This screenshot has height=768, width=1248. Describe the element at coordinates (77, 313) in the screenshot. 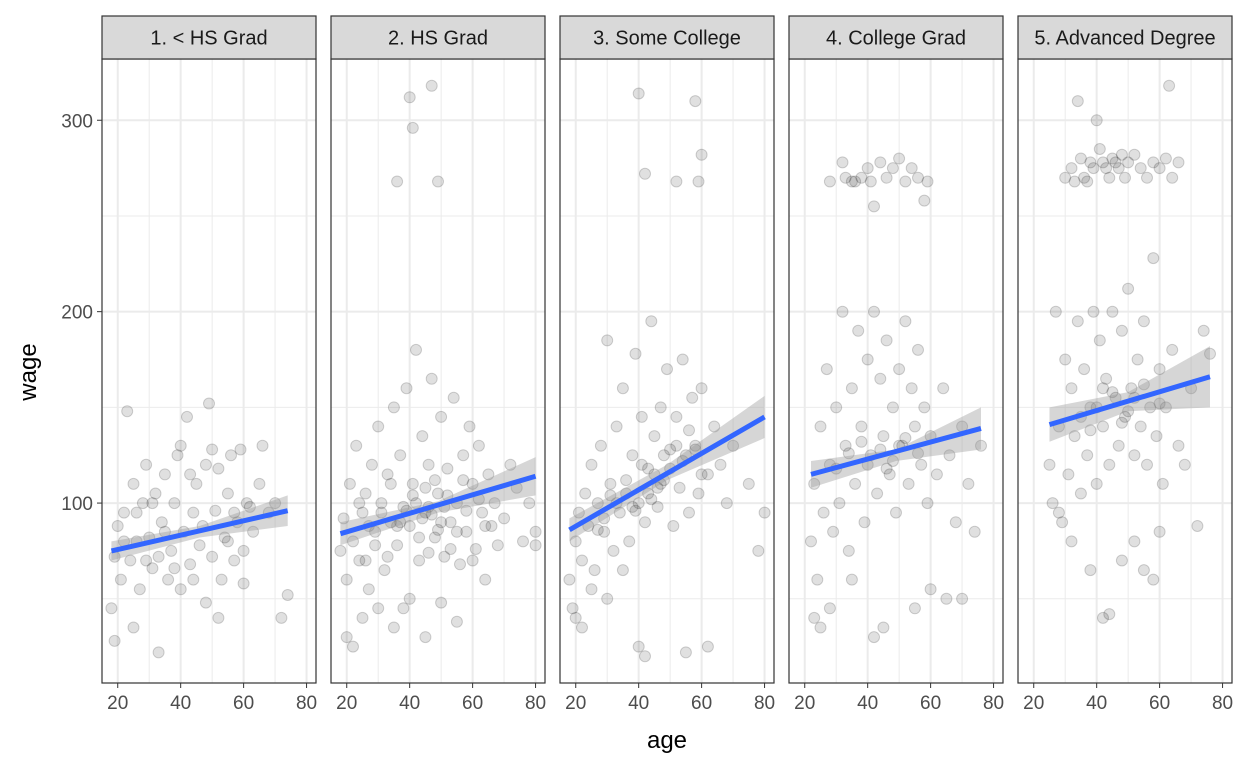

I see `y-tick-label: 200` at that location.